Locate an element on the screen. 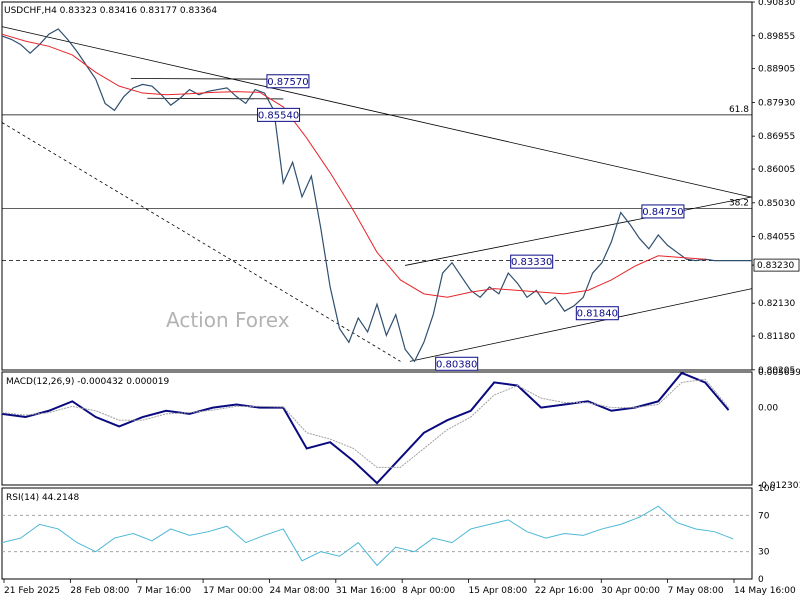 The height and width of the screenshot is (600, 800). price-tick-label: 0.87930 is located at coordinates (776, 103).